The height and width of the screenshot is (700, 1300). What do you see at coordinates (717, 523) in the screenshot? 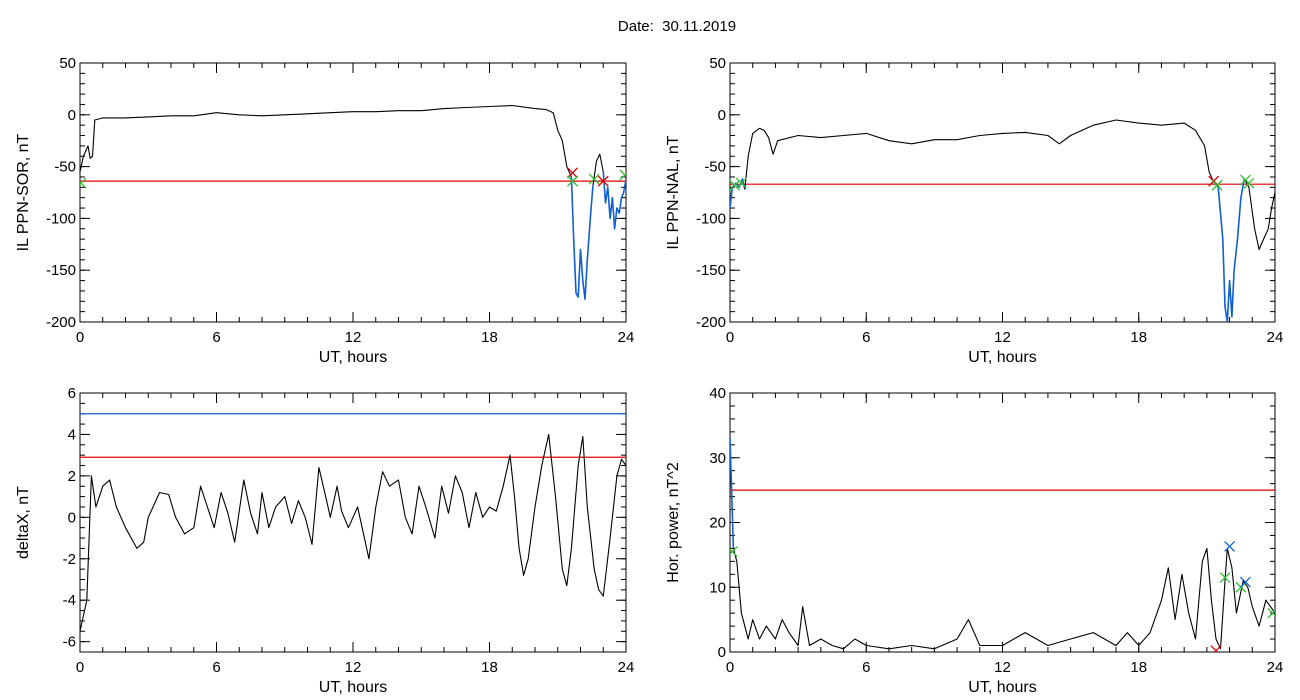
I see `y-tick-label: 20` at bounding box center [717, 523].